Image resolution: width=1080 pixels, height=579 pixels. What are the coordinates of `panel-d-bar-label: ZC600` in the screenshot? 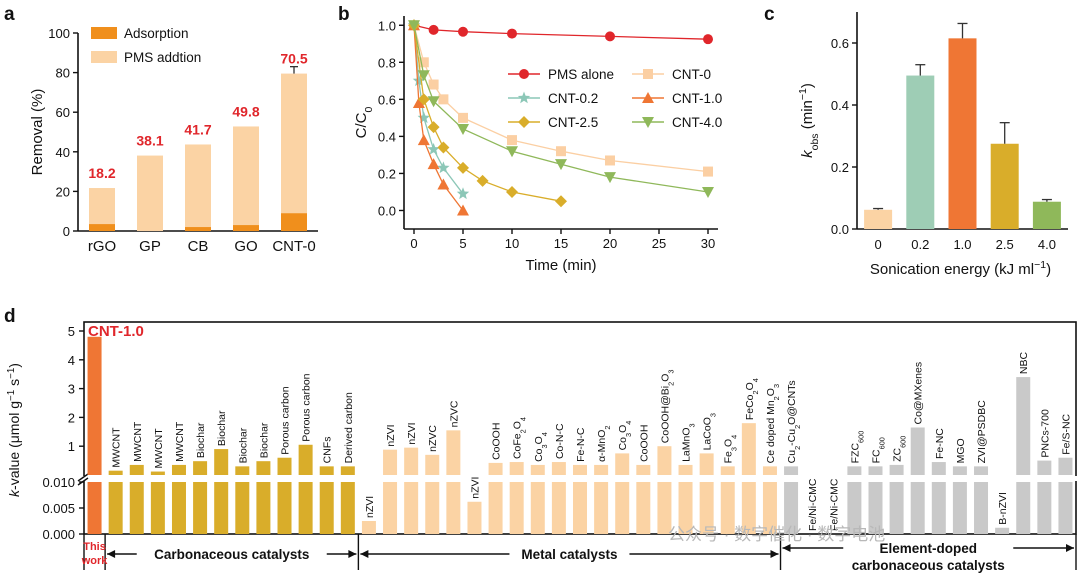 It's located at (900, 449).